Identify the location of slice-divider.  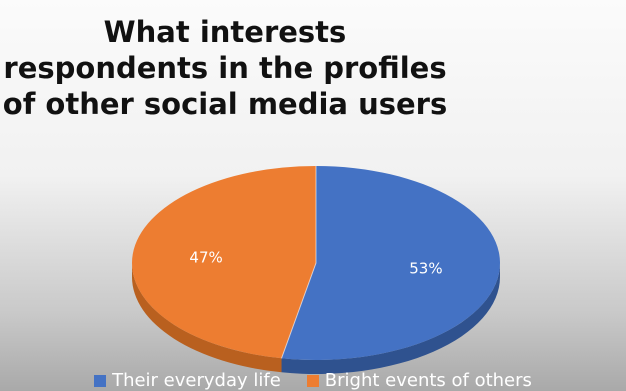
(299, 262).